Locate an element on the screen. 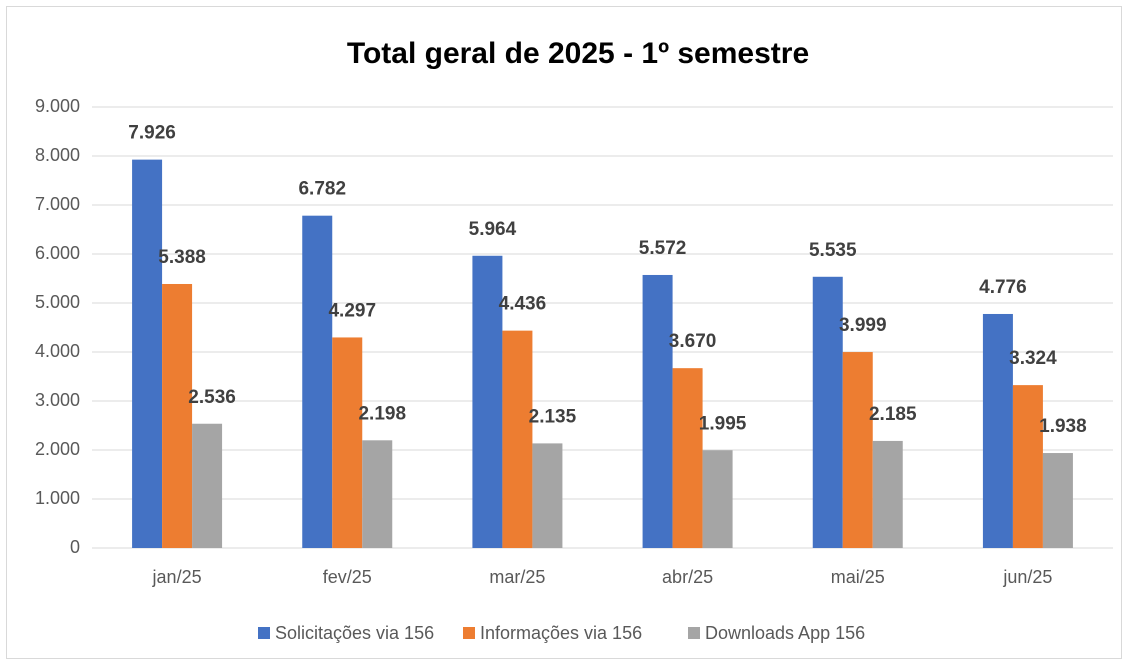 Image resolution: width=1129 pixels, height=666 pixels. data-label: 4.776 is located at coordinates (1003, 287).